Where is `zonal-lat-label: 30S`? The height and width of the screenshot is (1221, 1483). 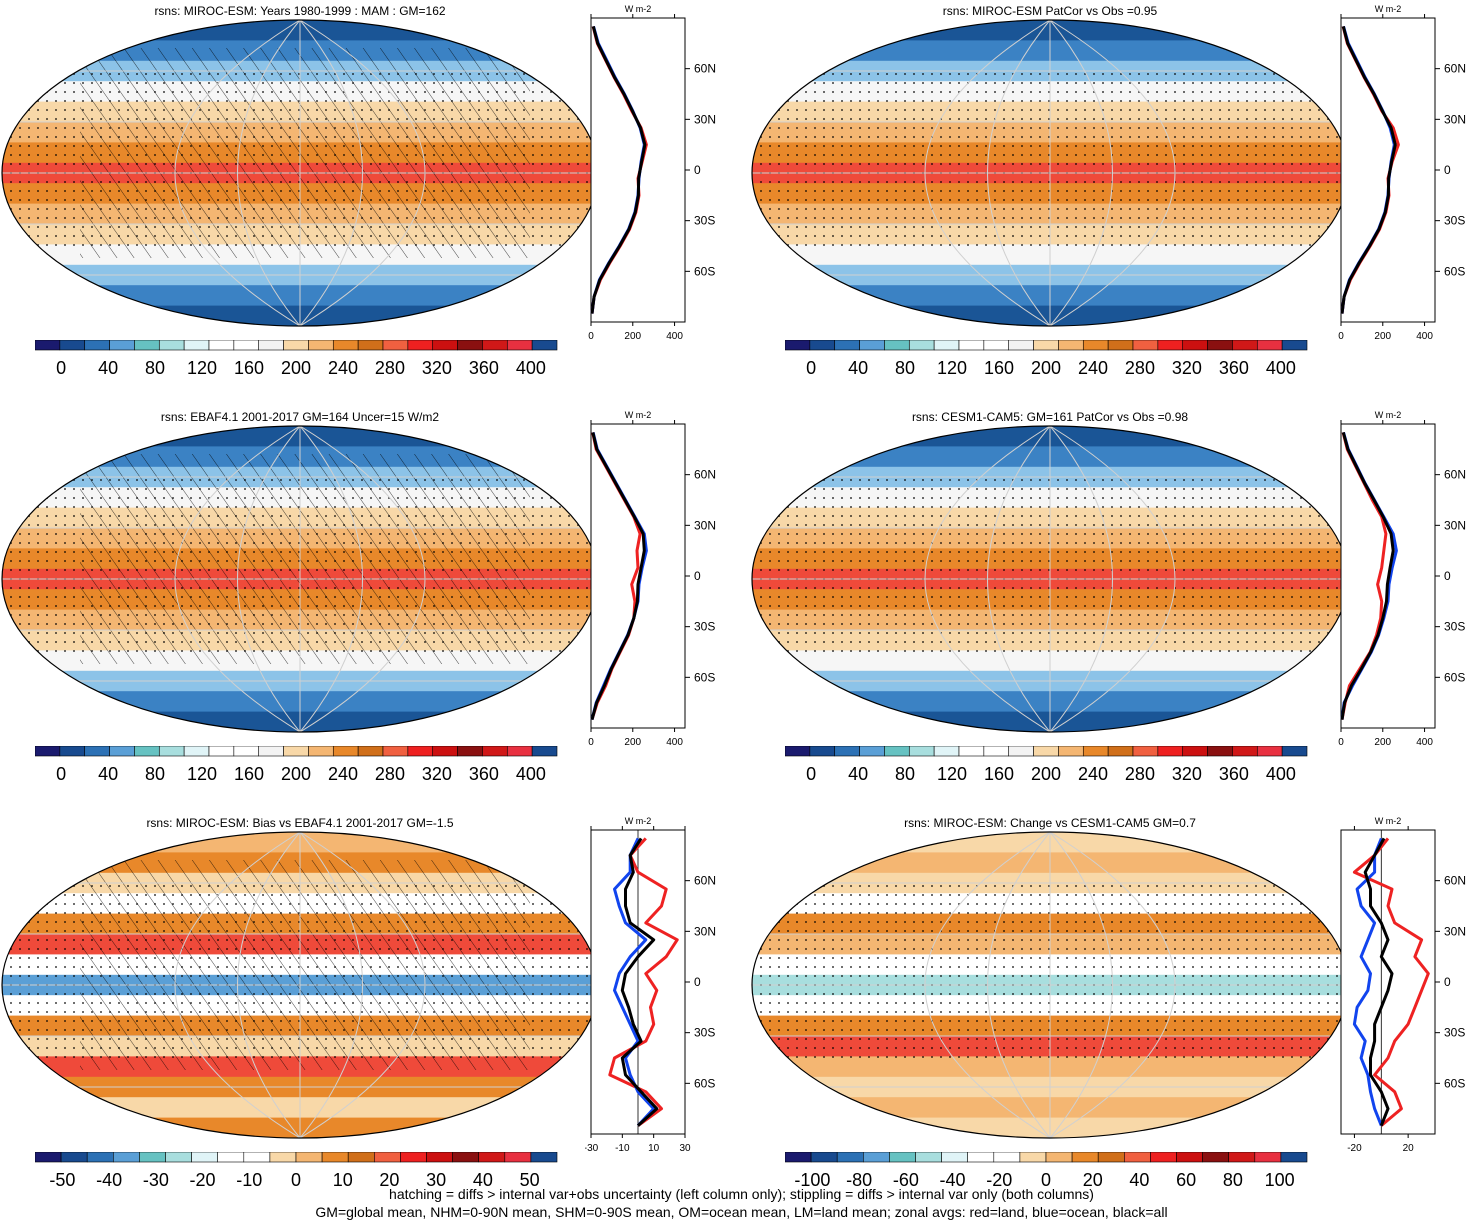
zonal-lat-label: 30S is located at coordinates (704, 221).